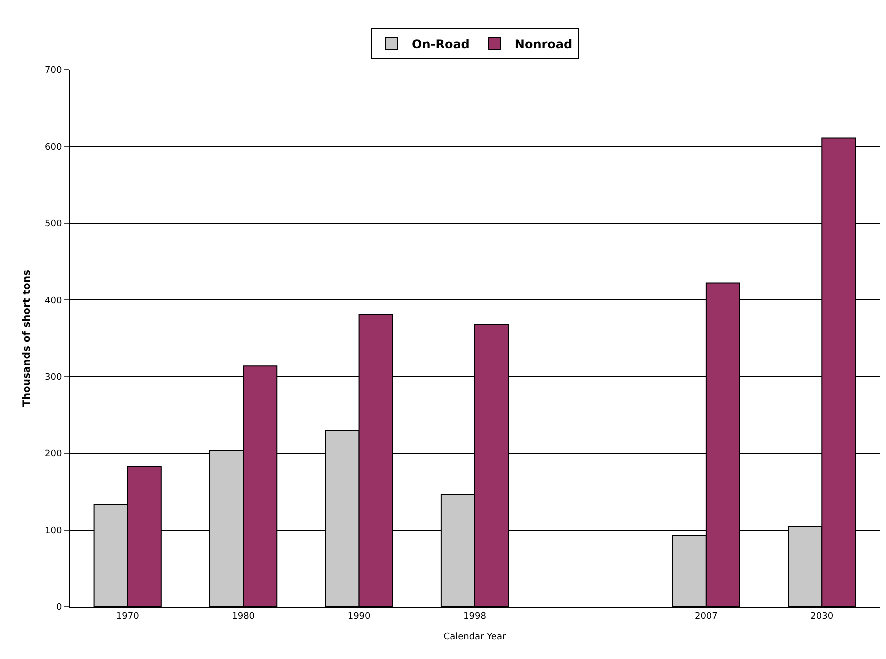 This screenshot has width=886, height=659. I want to click on y-tick-label: 200, so click(53, 455).